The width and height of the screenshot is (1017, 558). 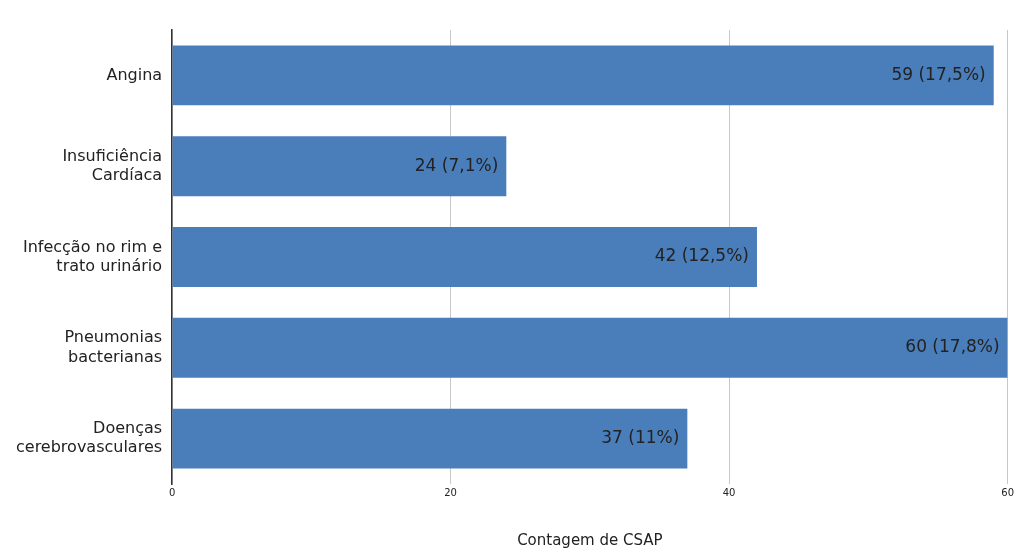 What do you see at coordinates (590, 539) in the screenshot?
I see `x-axis-title: Contagem de CSAP` at bounding box center [590, 539].